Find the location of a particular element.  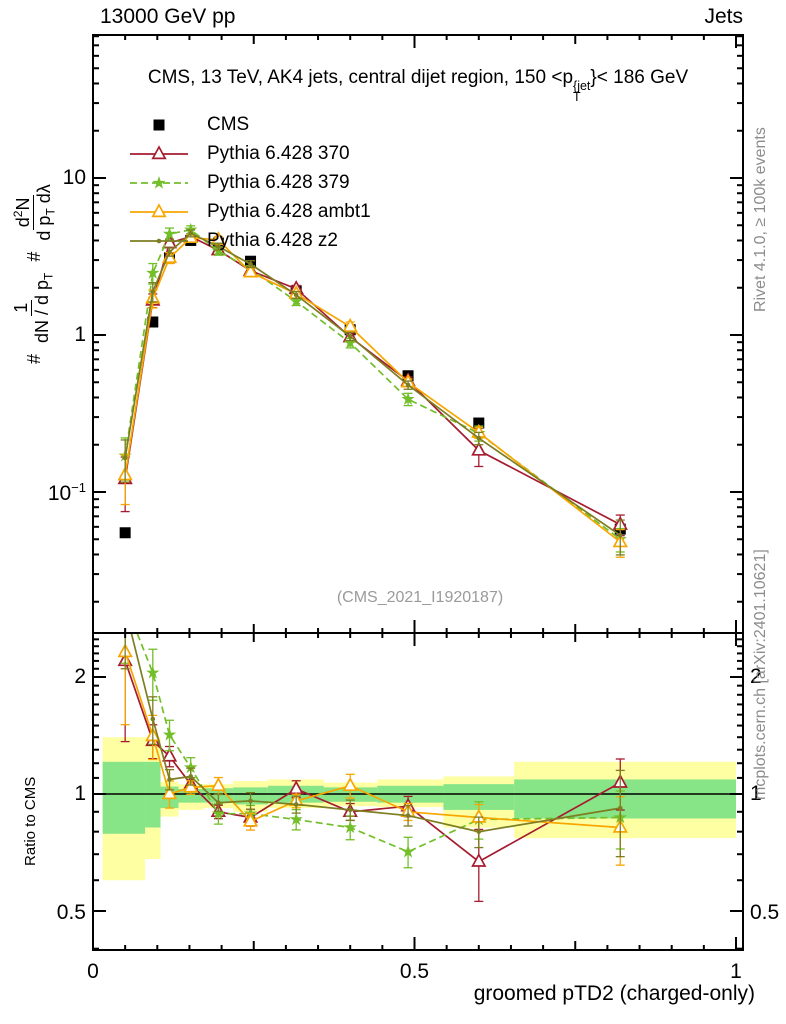

xtick-05: 0.5 is located at coordinates (414, 971).